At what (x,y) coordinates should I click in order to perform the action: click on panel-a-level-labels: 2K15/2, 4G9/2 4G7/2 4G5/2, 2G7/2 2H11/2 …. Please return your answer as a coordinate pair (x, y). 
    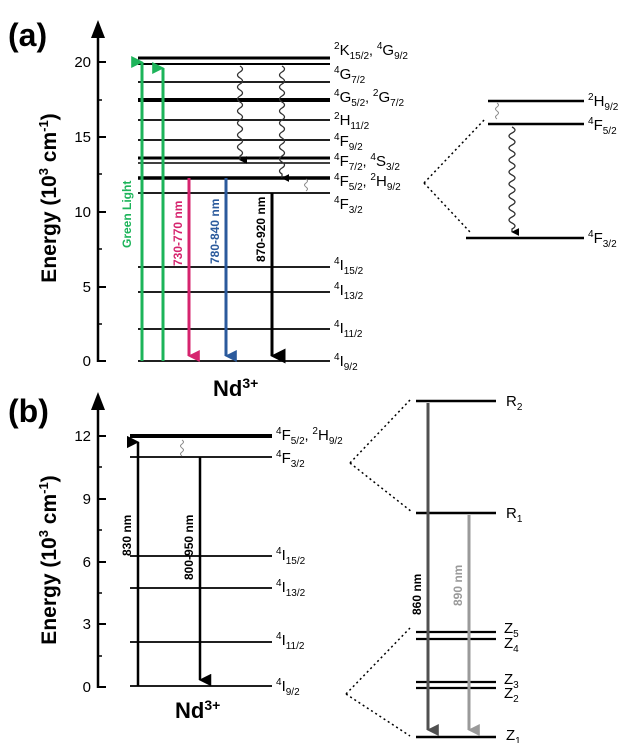
    Looking at the image, I should click on (371, 207).